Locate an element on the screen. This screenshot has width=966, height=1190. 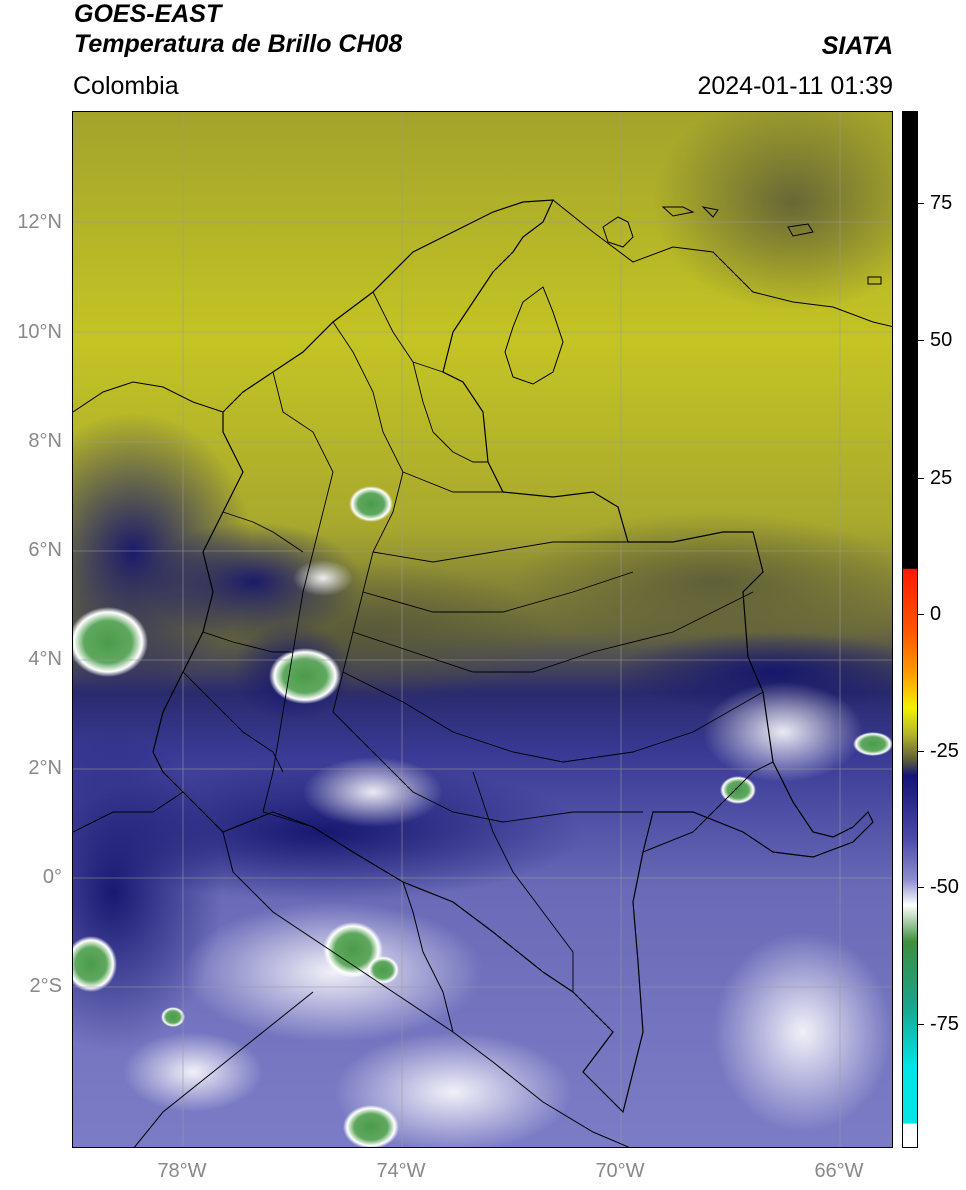
lon-label-74w: 74°W is located at coordinates (401, 1171).